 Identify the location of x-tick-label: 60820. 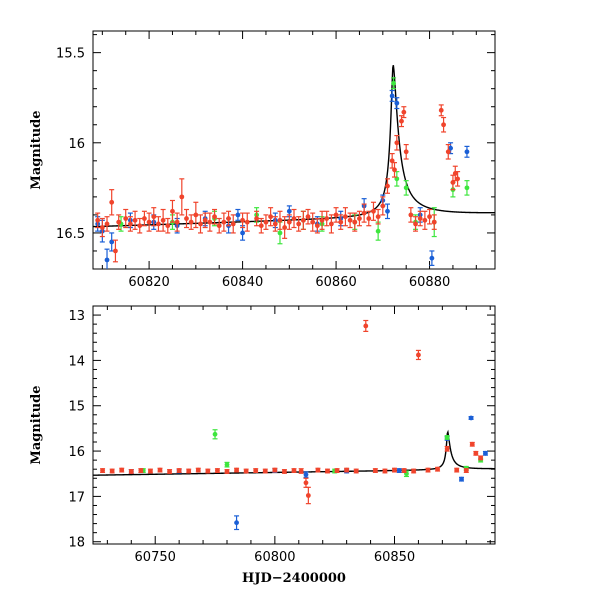
(148, 282).